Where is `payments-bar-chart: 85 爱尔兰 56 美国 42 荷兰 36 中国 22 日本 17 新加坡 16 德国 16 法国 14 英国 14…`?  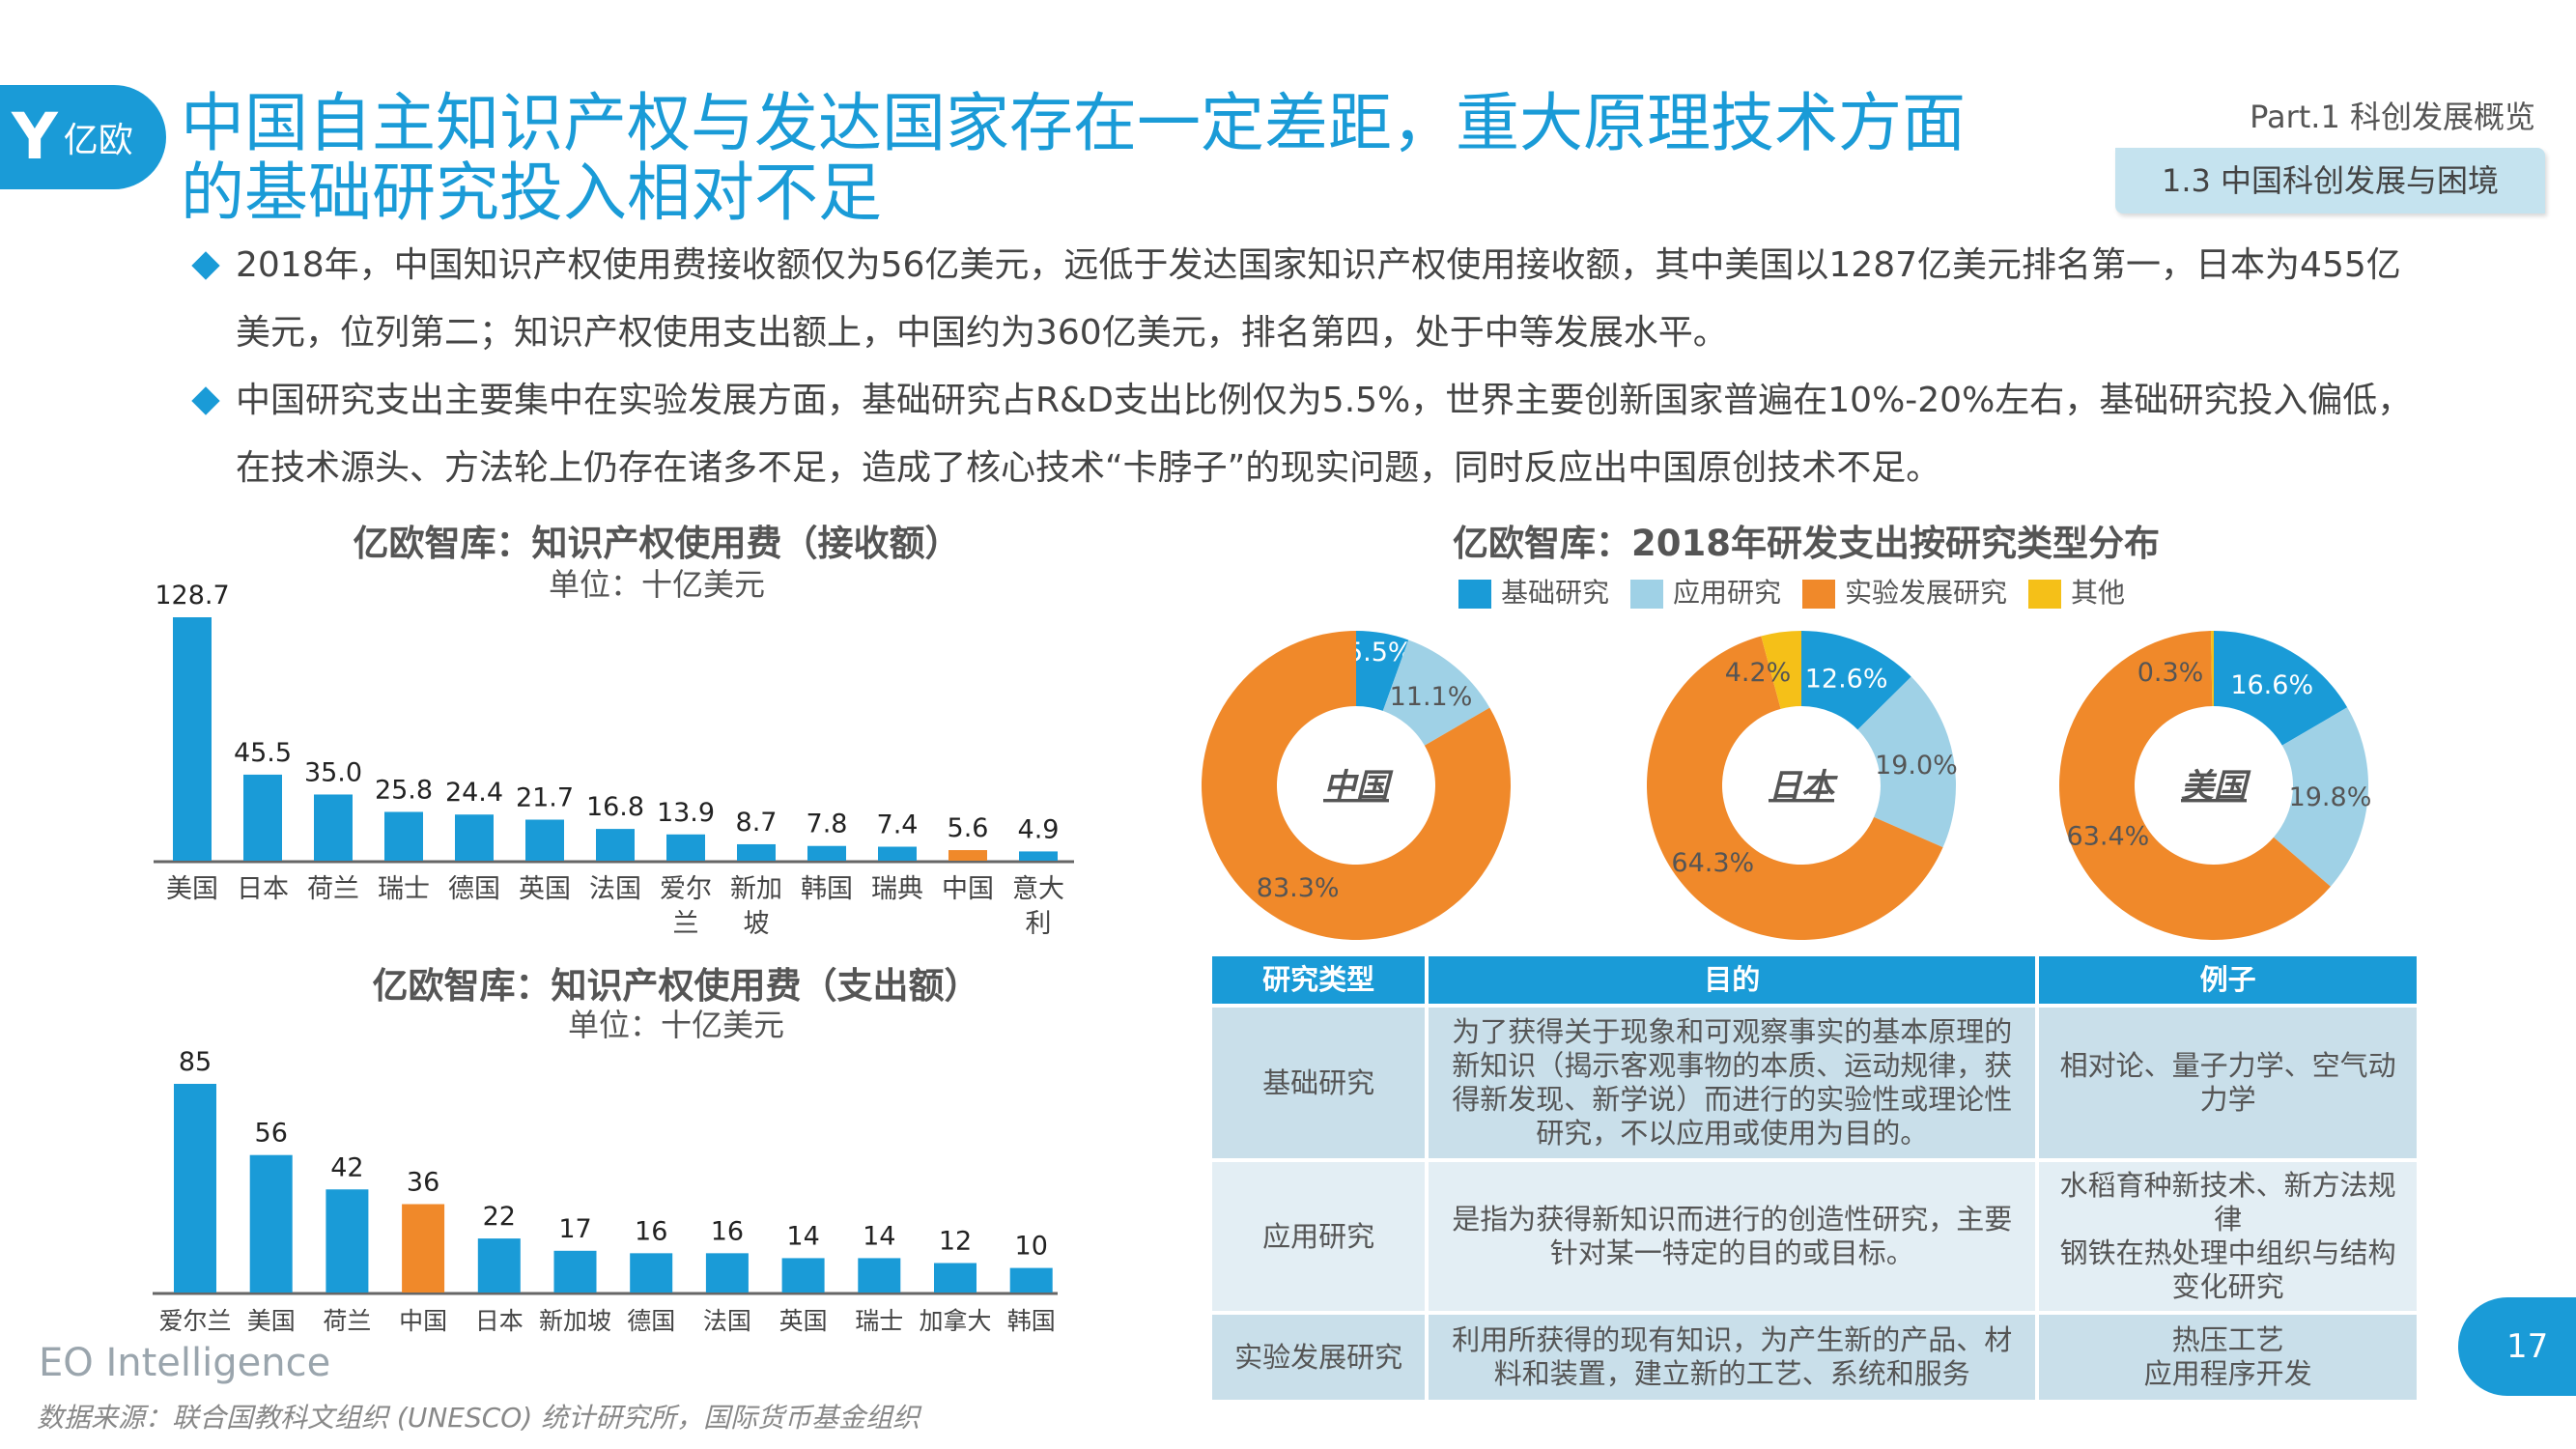
payments-bar-chart: 85 爱尔兰 56 美国 42 荷兰 36 中国 22 日本 17 新加坡 16 德国 16 法国 14 英国 14… is located at coordinates (605, 1191).